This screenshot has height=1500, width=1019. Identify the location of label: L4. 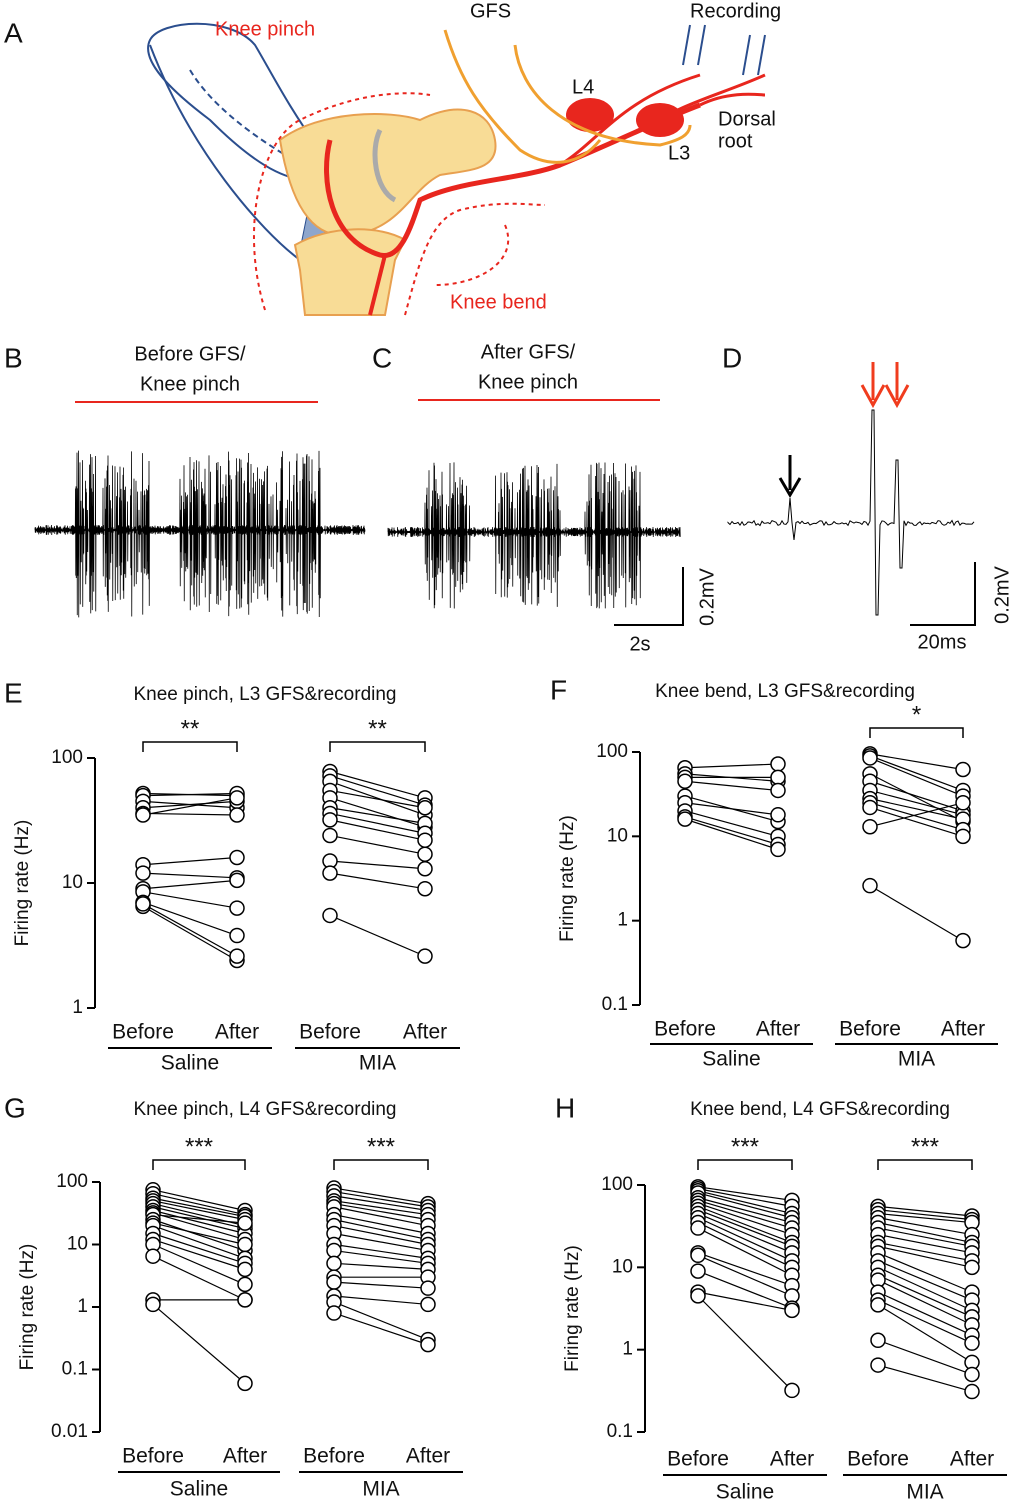
(583, 87).